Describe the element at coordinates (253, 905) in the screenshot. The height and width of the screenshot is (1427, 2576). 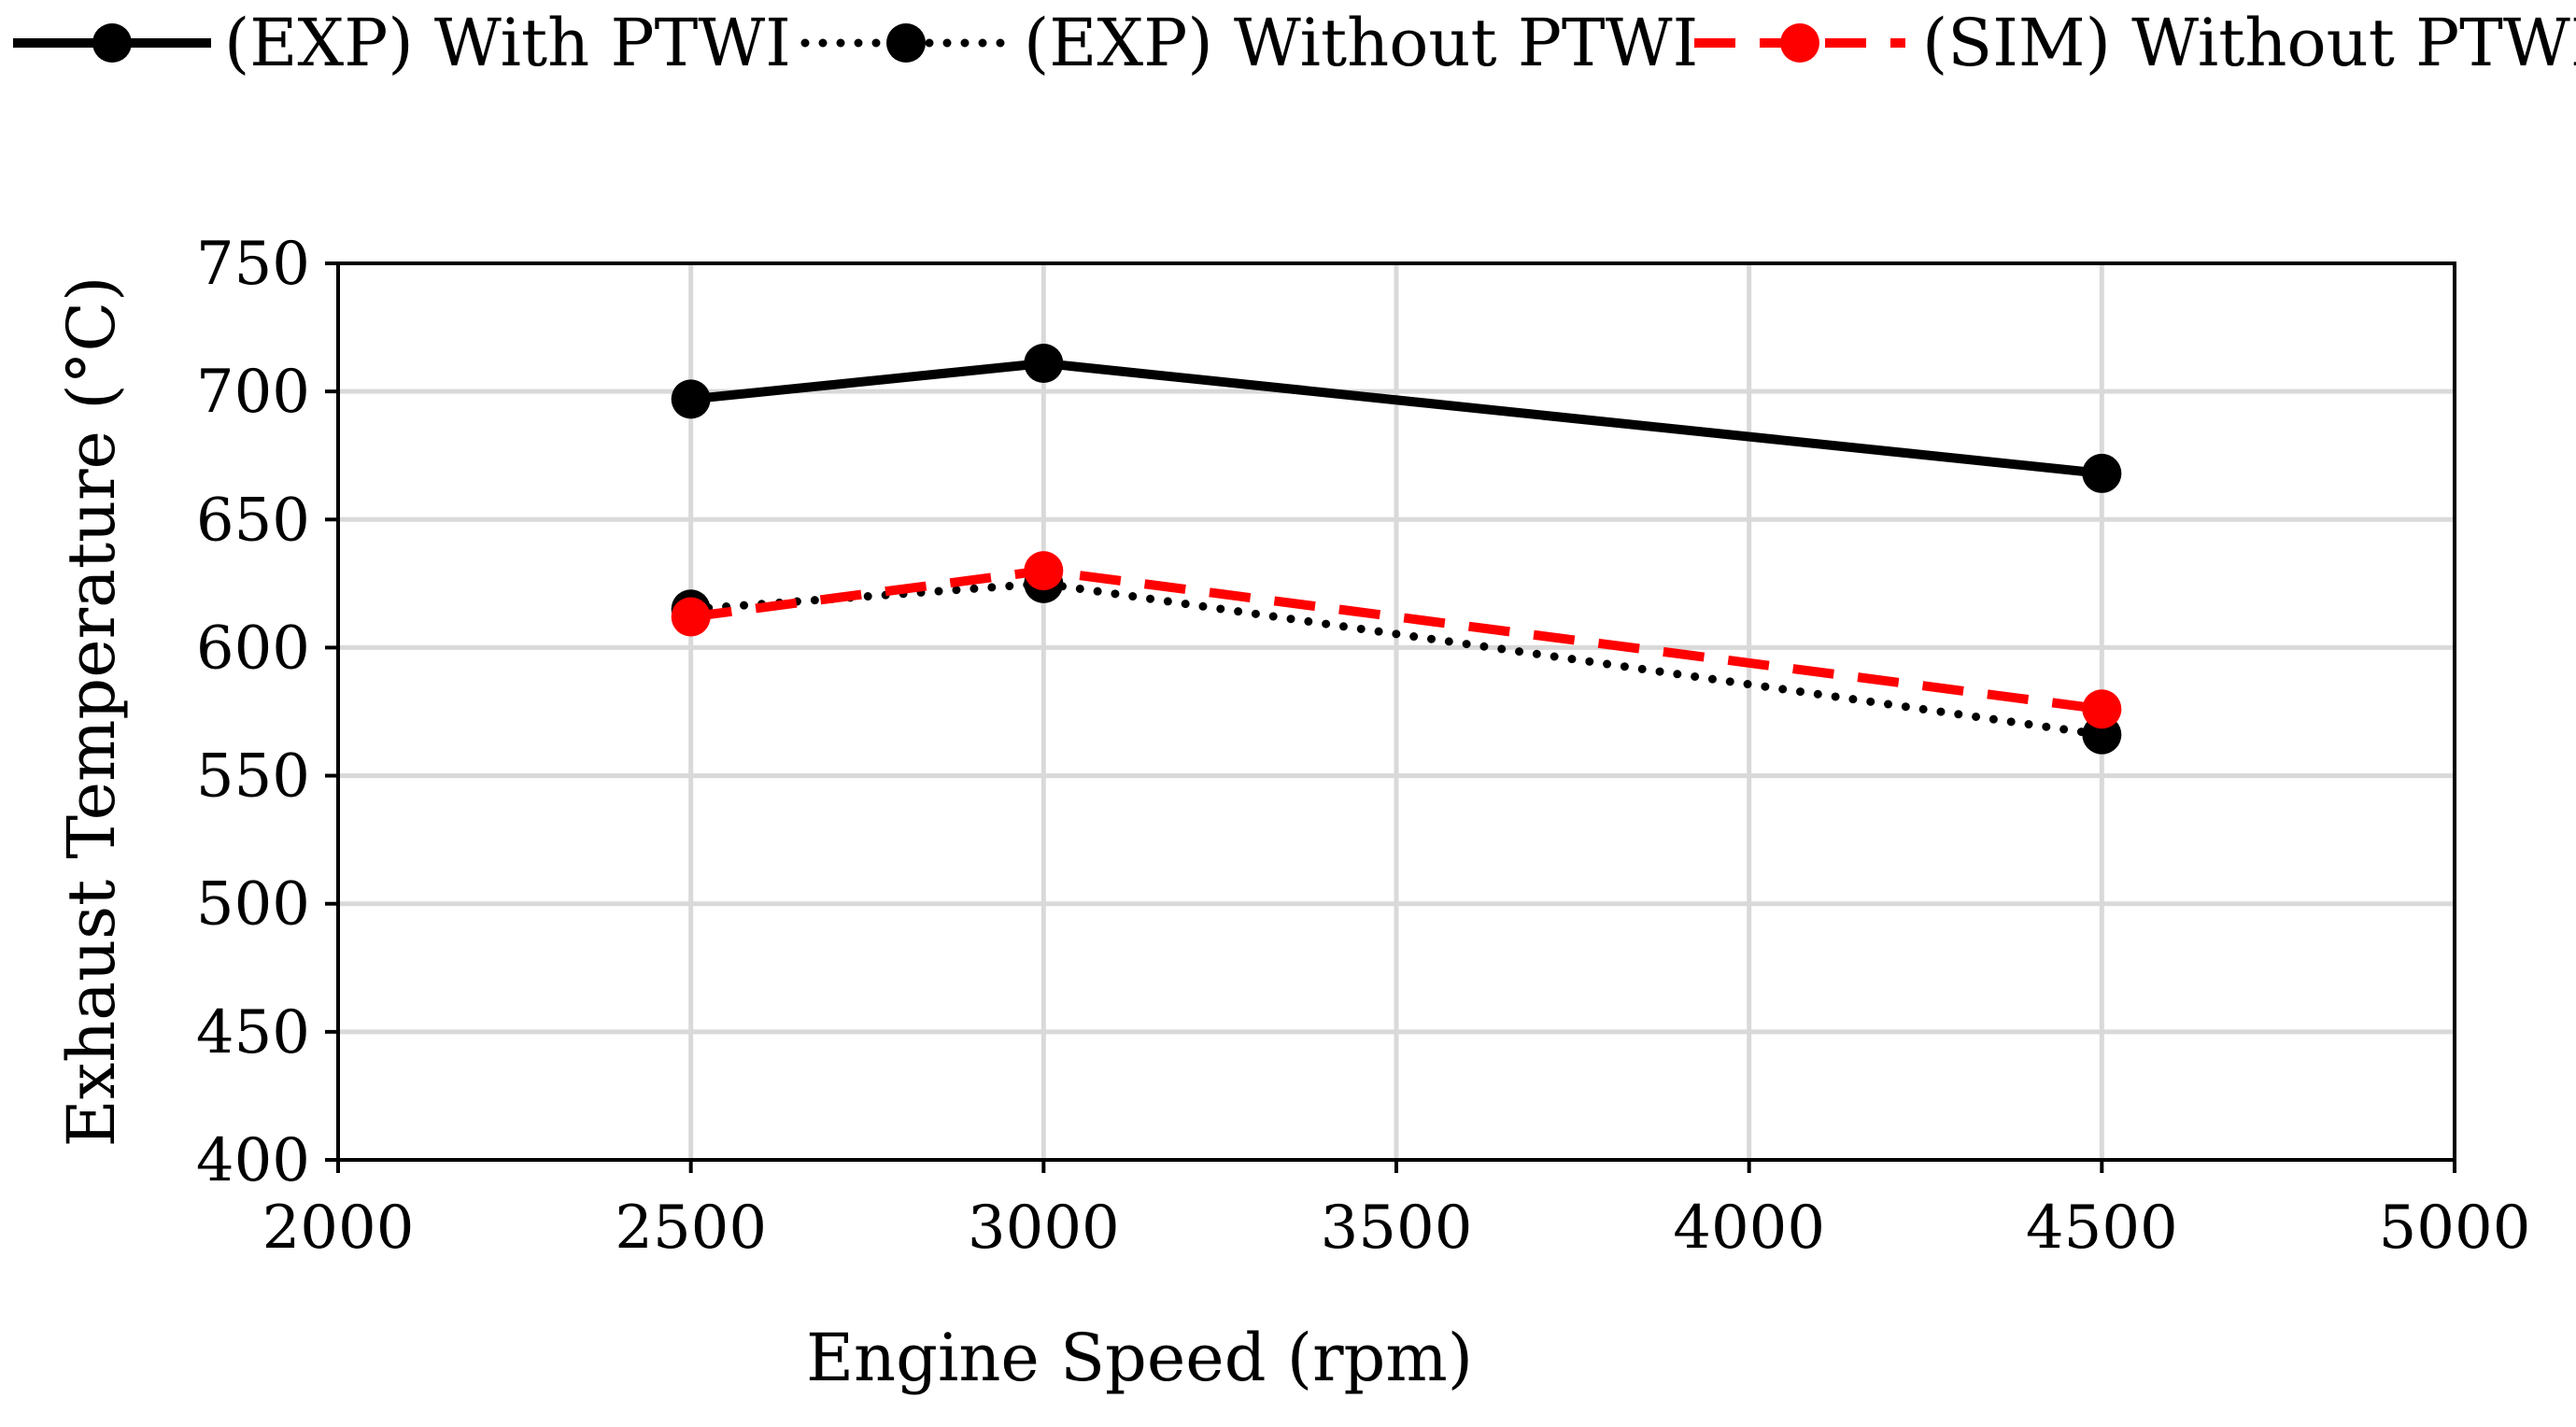
I see `y-tick-label: 500` at that location.